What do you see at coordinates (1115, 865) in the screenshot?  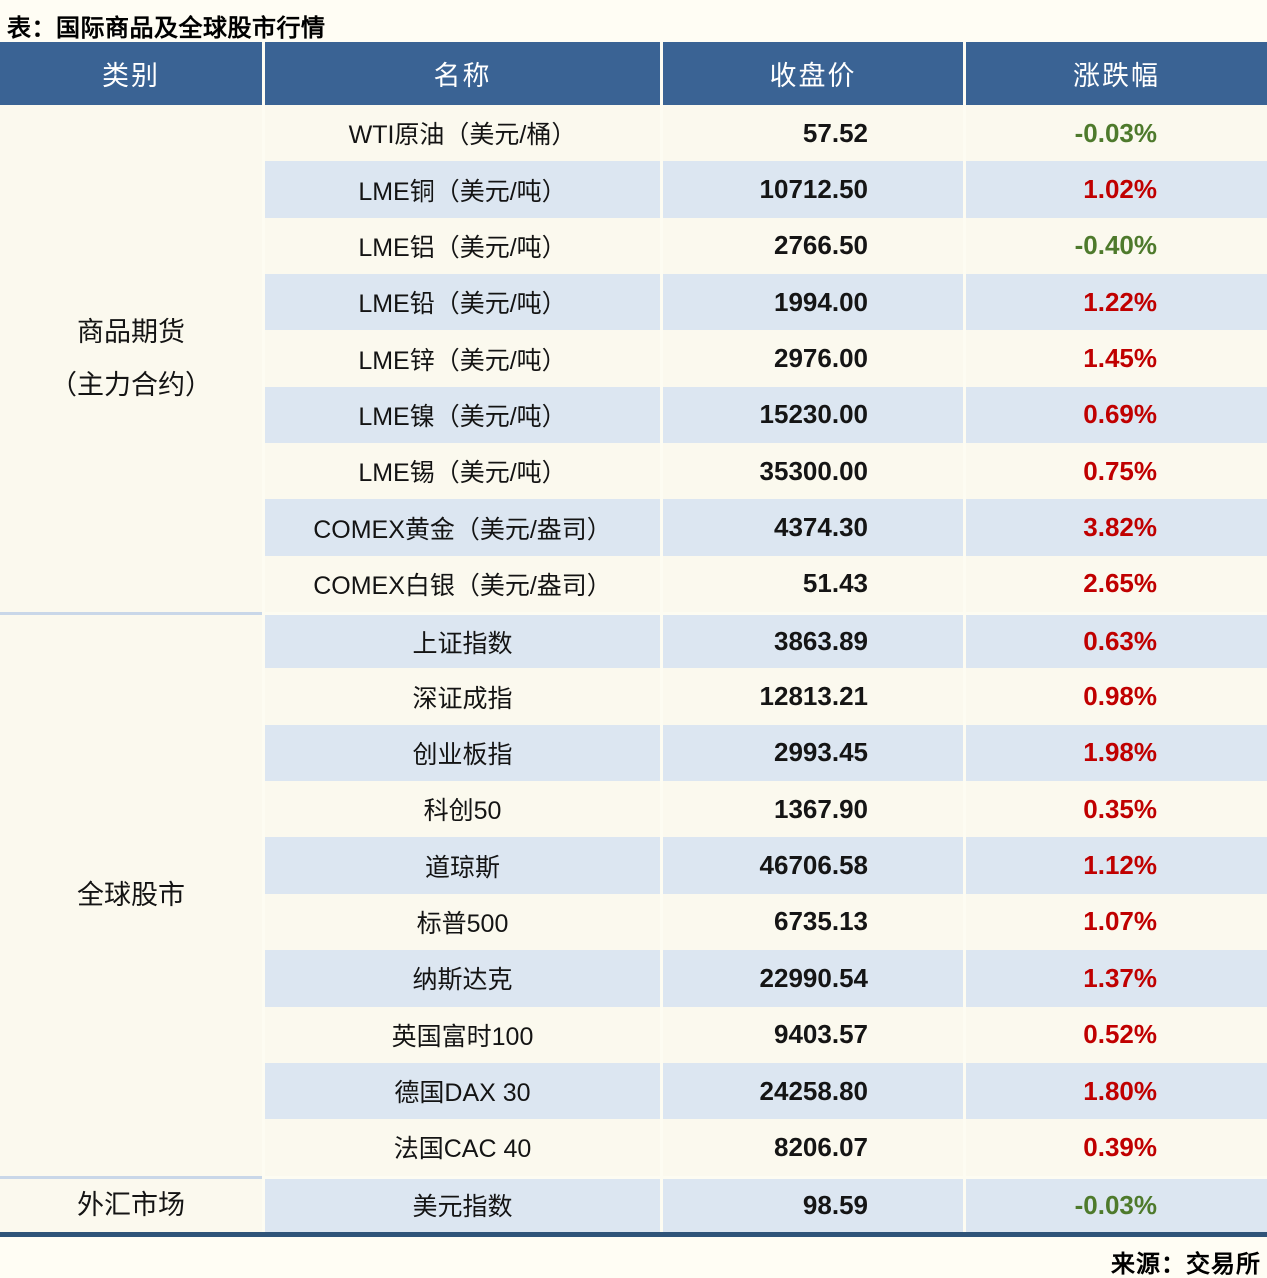 I see `change-cell: 1.12%` at bounding box center [1115, 865].